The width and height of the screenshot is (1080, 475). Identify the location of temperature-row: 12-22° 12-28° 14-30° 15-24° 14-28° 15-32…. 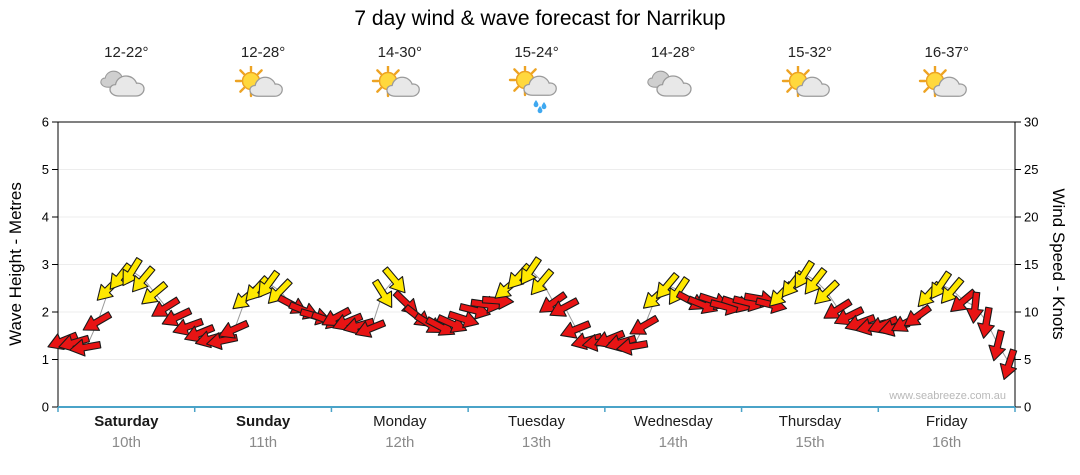
(536, 52).